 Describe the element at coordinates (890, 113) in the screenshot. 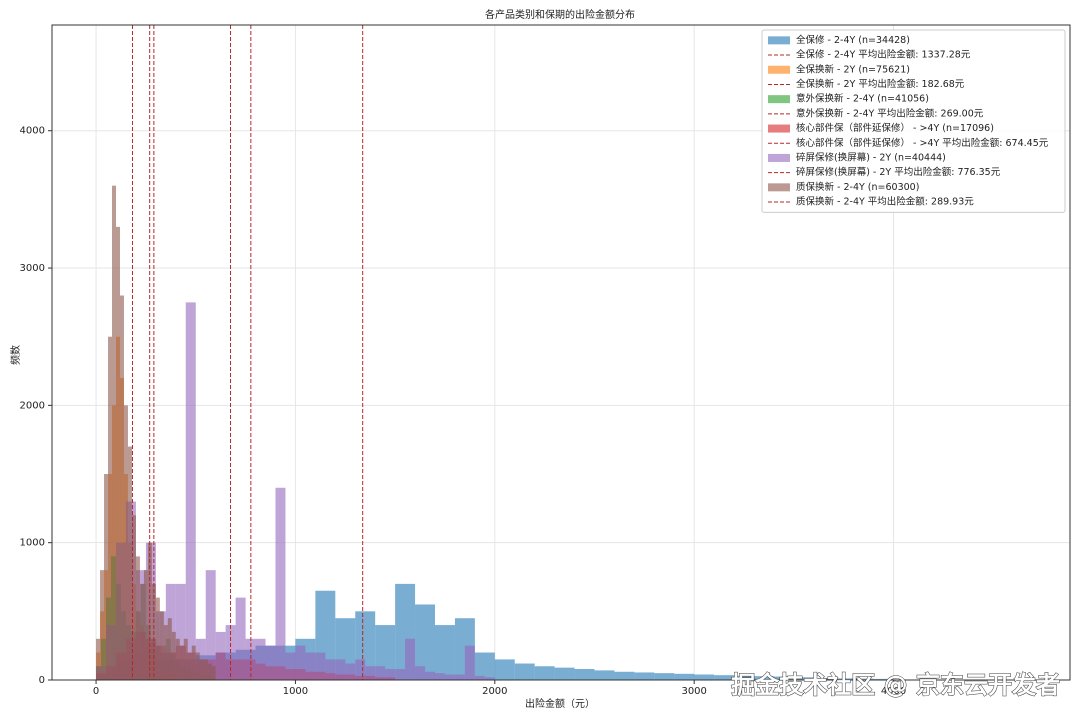

I see `legend-label: 意外保换新 - 2-4Y 平均出险金额: 269.00元` at that location.